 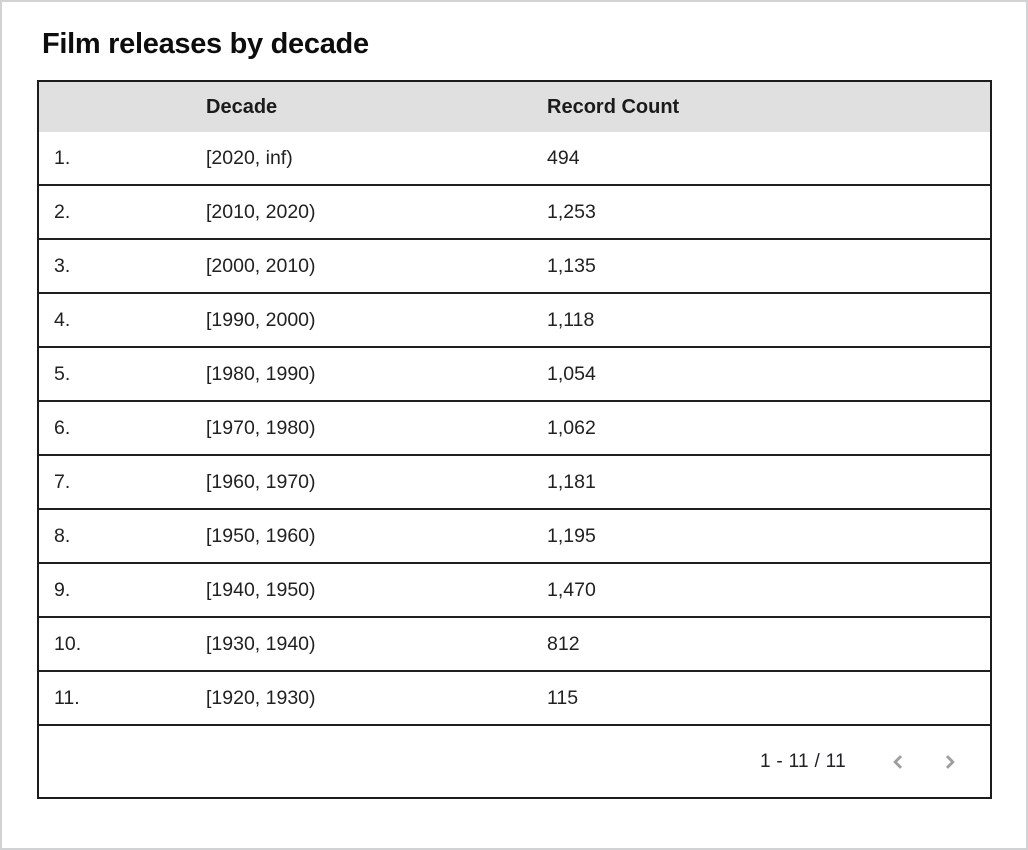 What do you see at coordinates (571, 481) in the screenshot?
I see `record-count-cell: 1,181` at bounding box center [571, 481].